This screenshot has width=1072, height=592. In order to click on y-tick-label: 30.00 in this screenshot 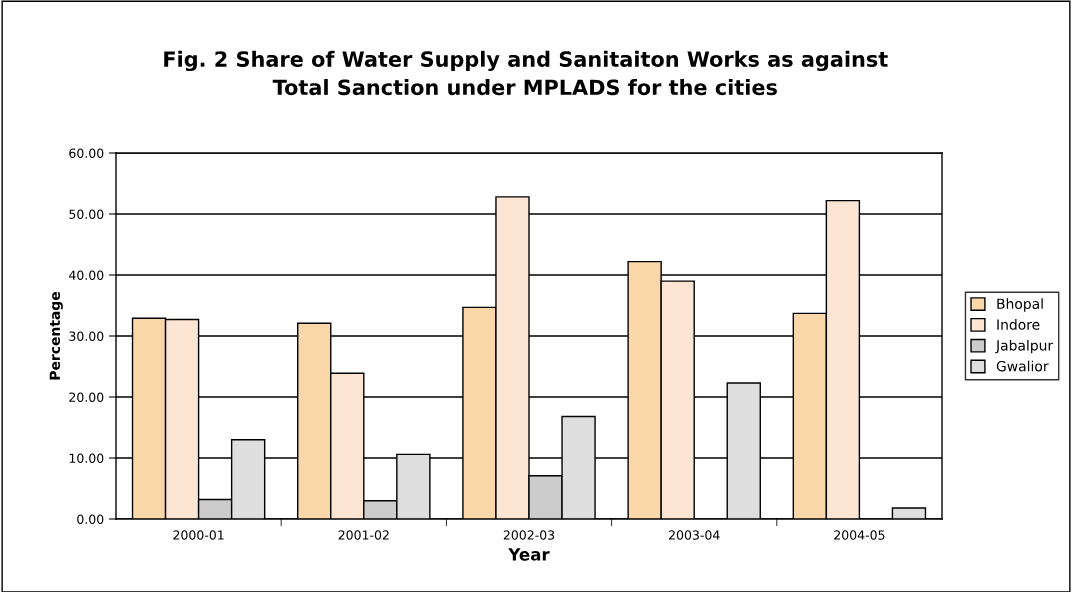, I will do `click(86, 336)`.